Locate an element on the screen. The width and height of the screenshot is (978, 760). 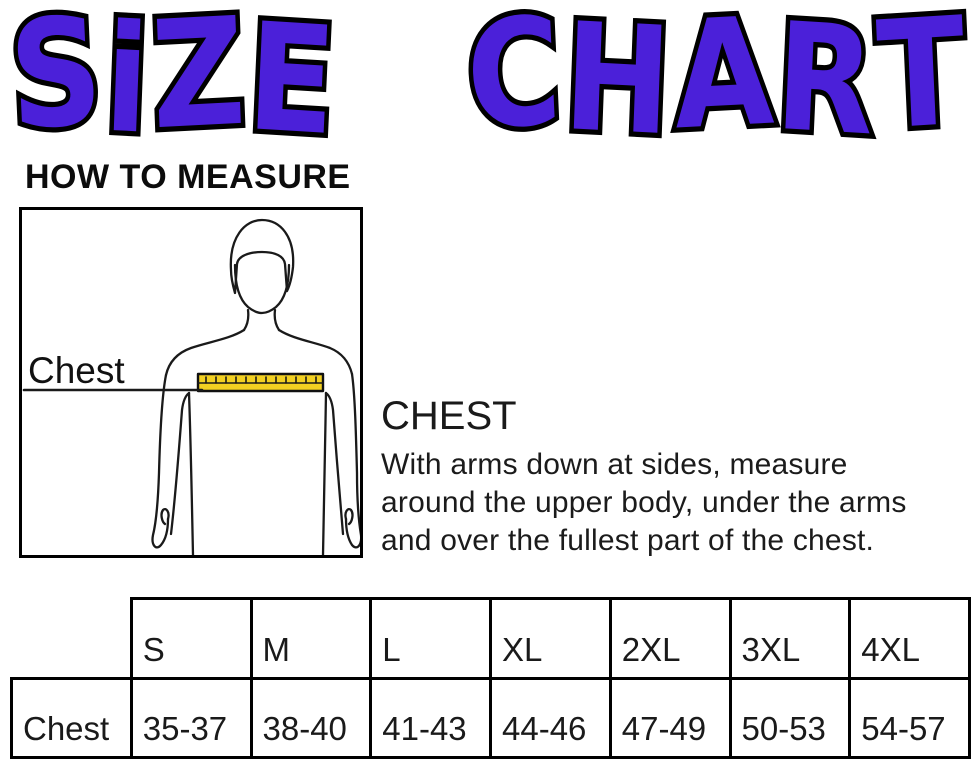
chest-description-line: and over the fullest part of the chest. is located at coordinates (628, 540).